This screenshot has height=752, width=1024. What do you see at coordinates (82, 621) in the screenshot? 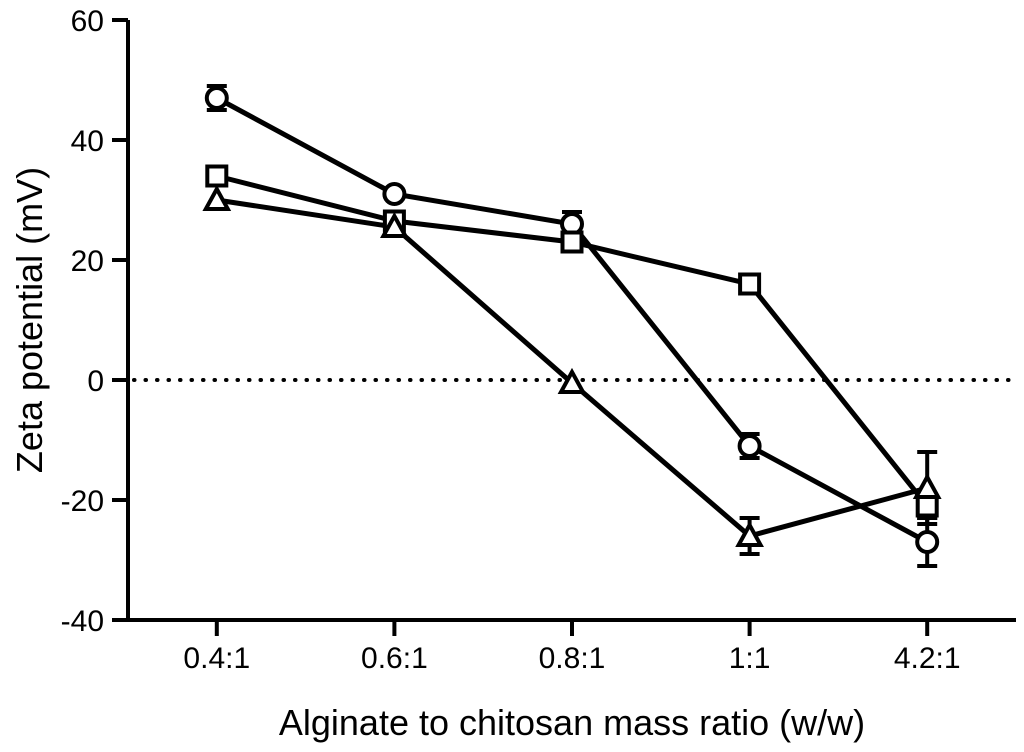
I see `y-axis-tick-label: -40` at bounding box center [82, 621].